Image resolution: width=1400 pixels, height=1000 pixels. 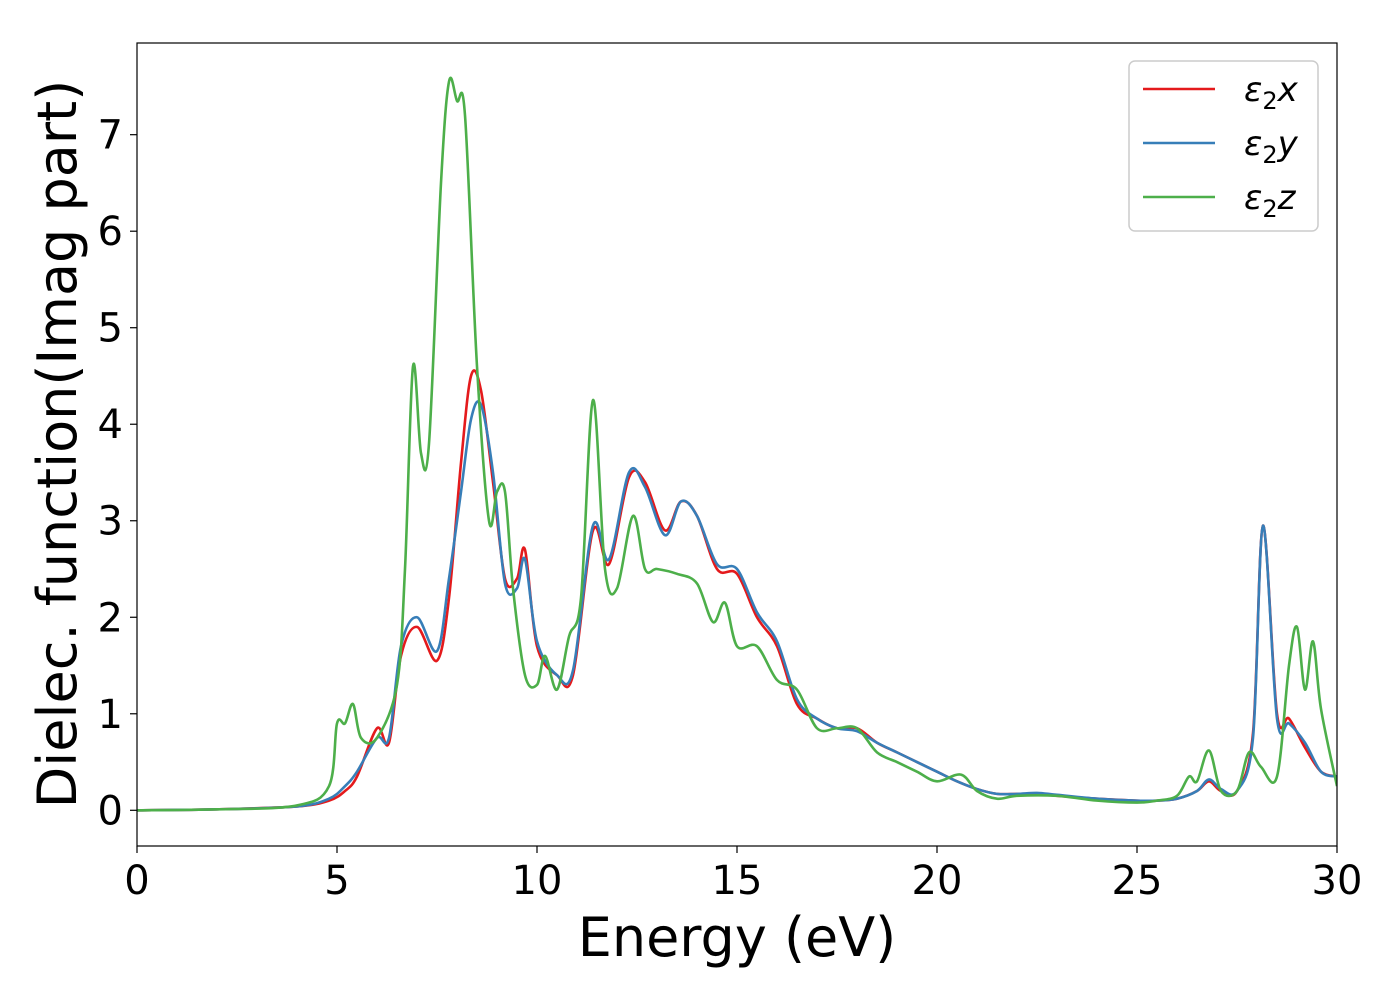 I want to click on x-tick-label: 30, so click(x=1337, y=881).